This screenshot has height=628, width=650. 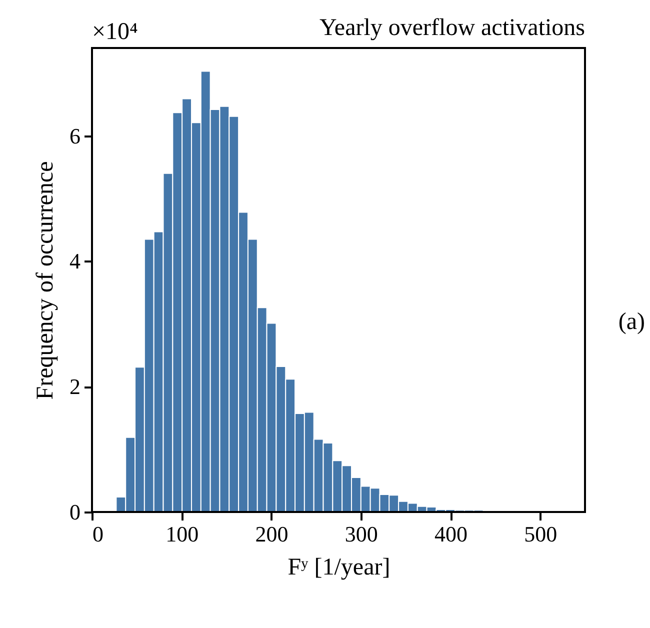 I want to click on text: (a), so click(x=631, y=321).